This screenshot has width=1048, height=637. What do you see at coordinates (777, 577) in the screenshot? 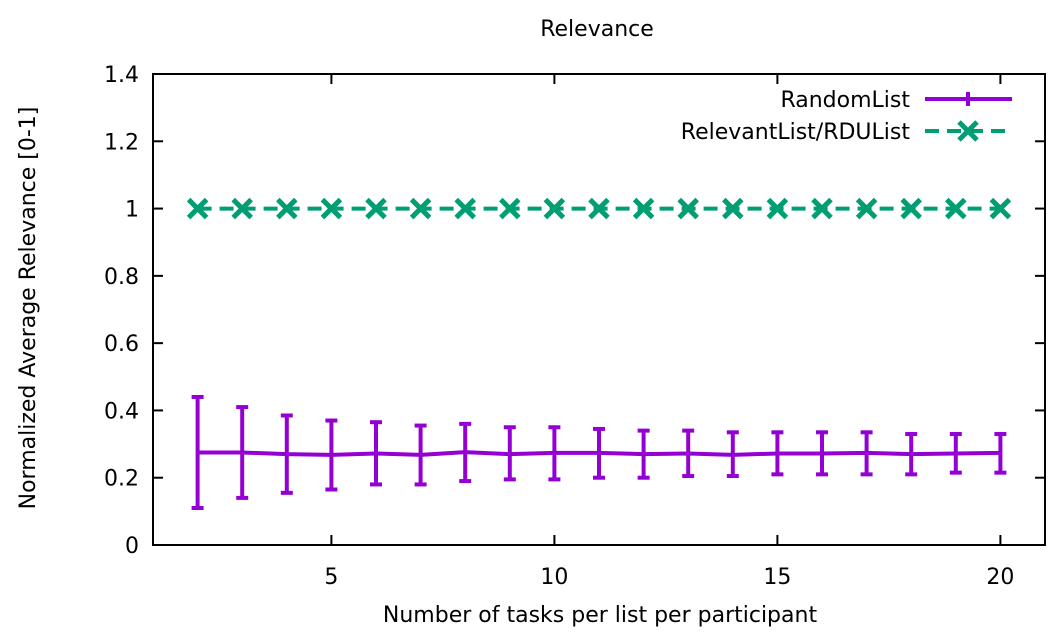
I see `x-tick-label: 15` at bounding box center [777, 577].